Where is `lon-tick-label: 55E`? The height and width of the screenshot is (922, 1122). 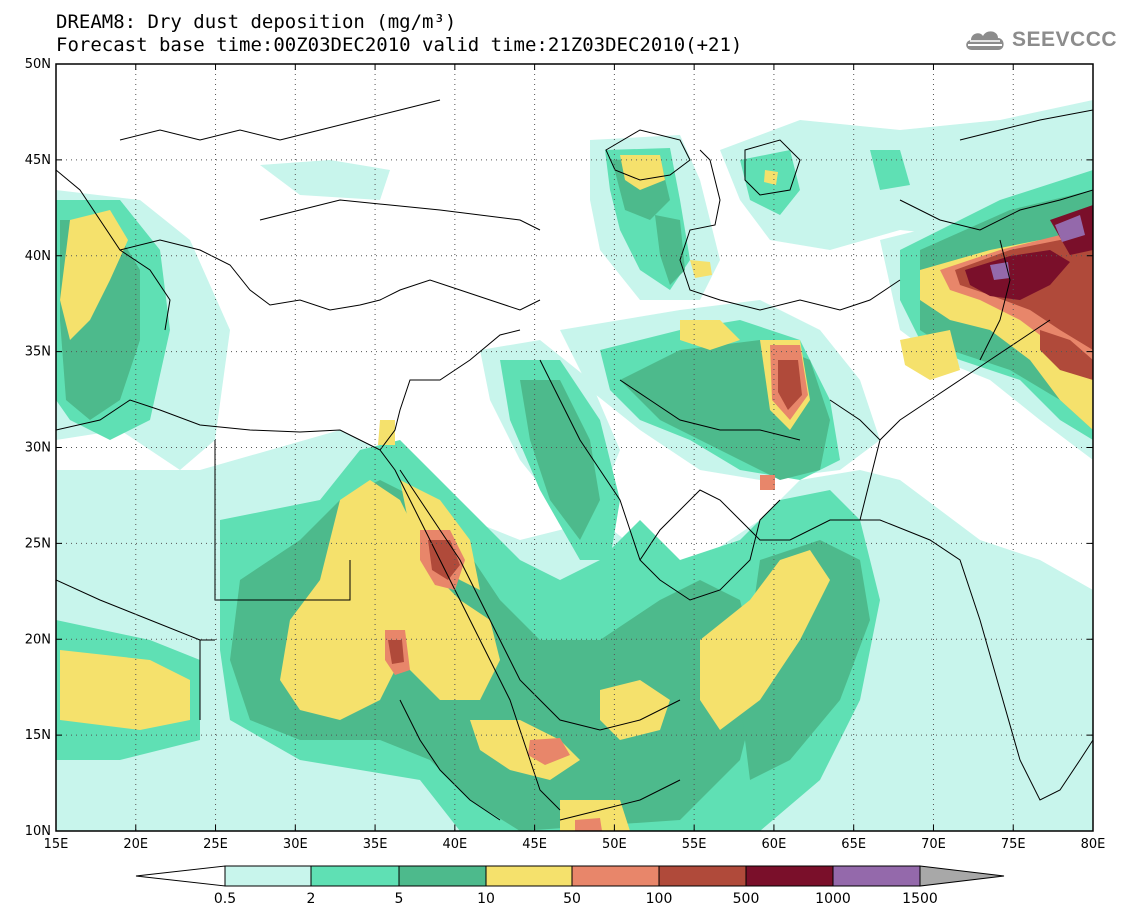
lon-tick-label: 55E is located at coordinates (694, 844).